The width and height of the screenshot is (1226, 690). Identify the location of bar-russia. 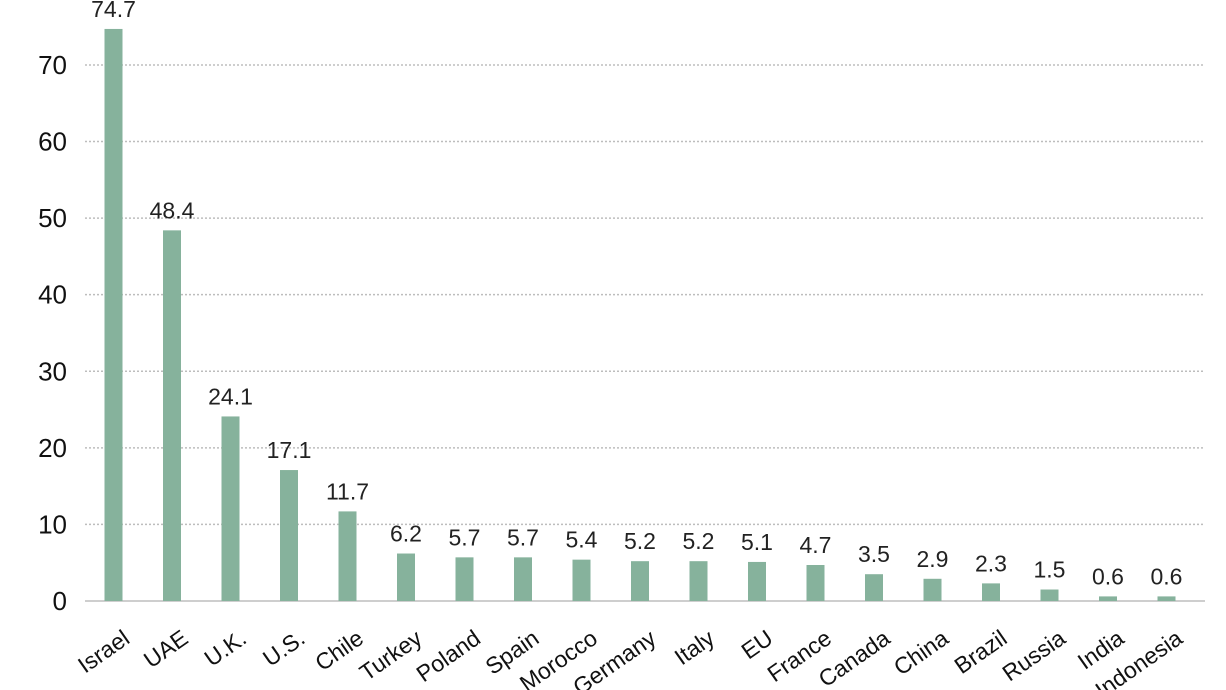
(1049, 595).